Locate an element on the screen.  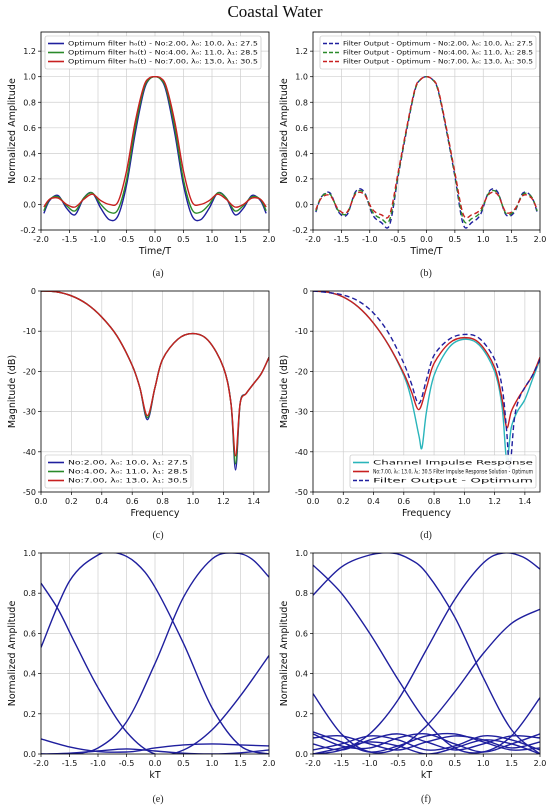
x-tick-label-b-7: 1.5 is located at coordinates (511, 239).